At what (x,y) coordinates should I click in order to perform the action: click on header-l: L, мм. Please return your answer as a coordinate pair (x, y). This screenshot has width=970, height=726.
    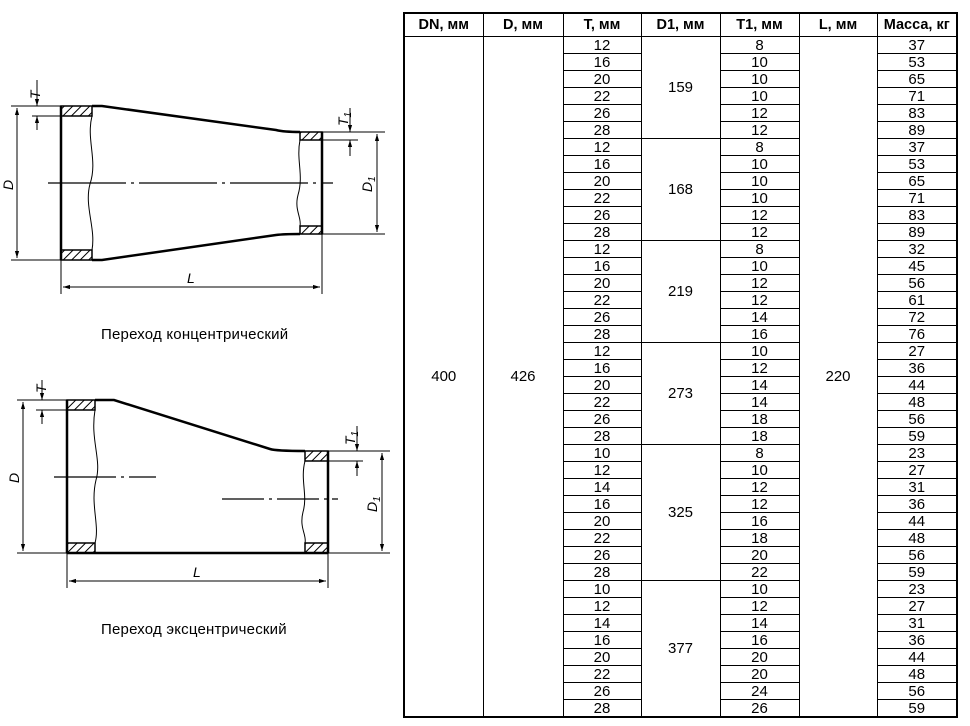
    Looking at the image, I should click on (838, 24).